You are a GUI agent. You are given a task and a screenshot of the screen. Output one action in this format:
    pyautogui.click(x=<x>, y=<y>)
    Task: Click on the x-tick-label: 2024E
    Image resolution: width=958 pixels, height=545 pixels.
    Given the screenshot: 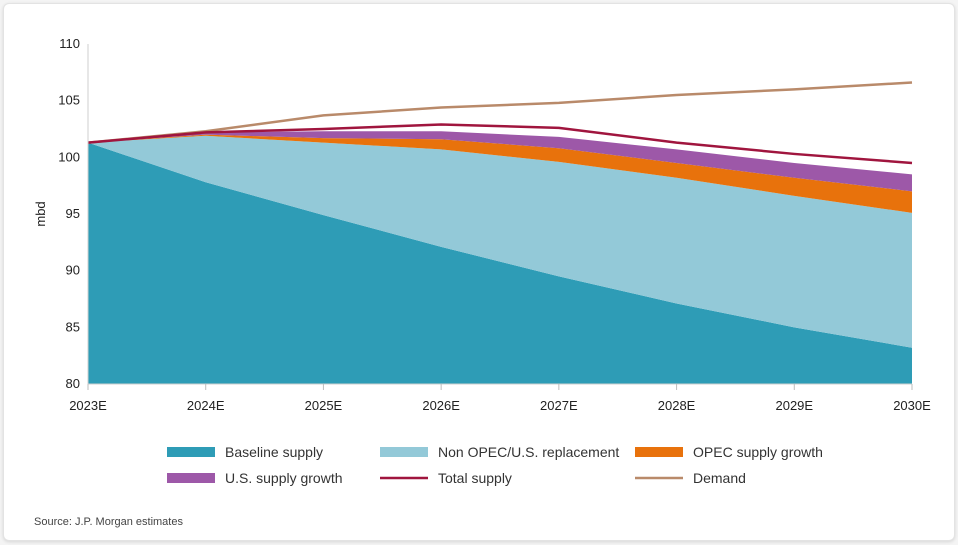 What is the action you would take?
    pyautogui.click(x=206, y=405)
    